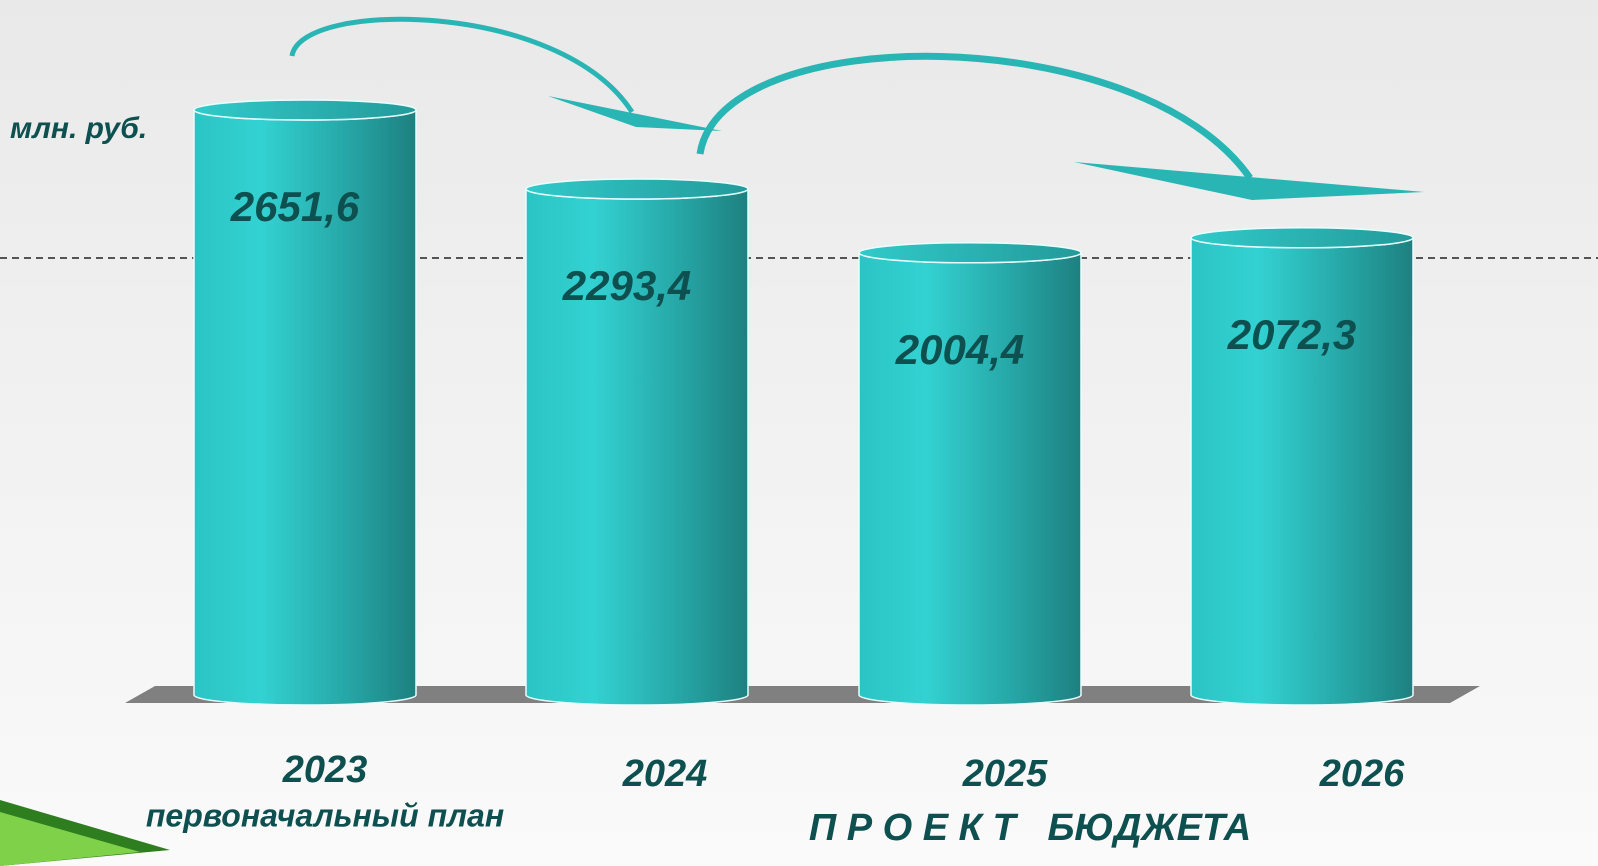  I want to click on value-label: 2651,6, so click(295, 206).